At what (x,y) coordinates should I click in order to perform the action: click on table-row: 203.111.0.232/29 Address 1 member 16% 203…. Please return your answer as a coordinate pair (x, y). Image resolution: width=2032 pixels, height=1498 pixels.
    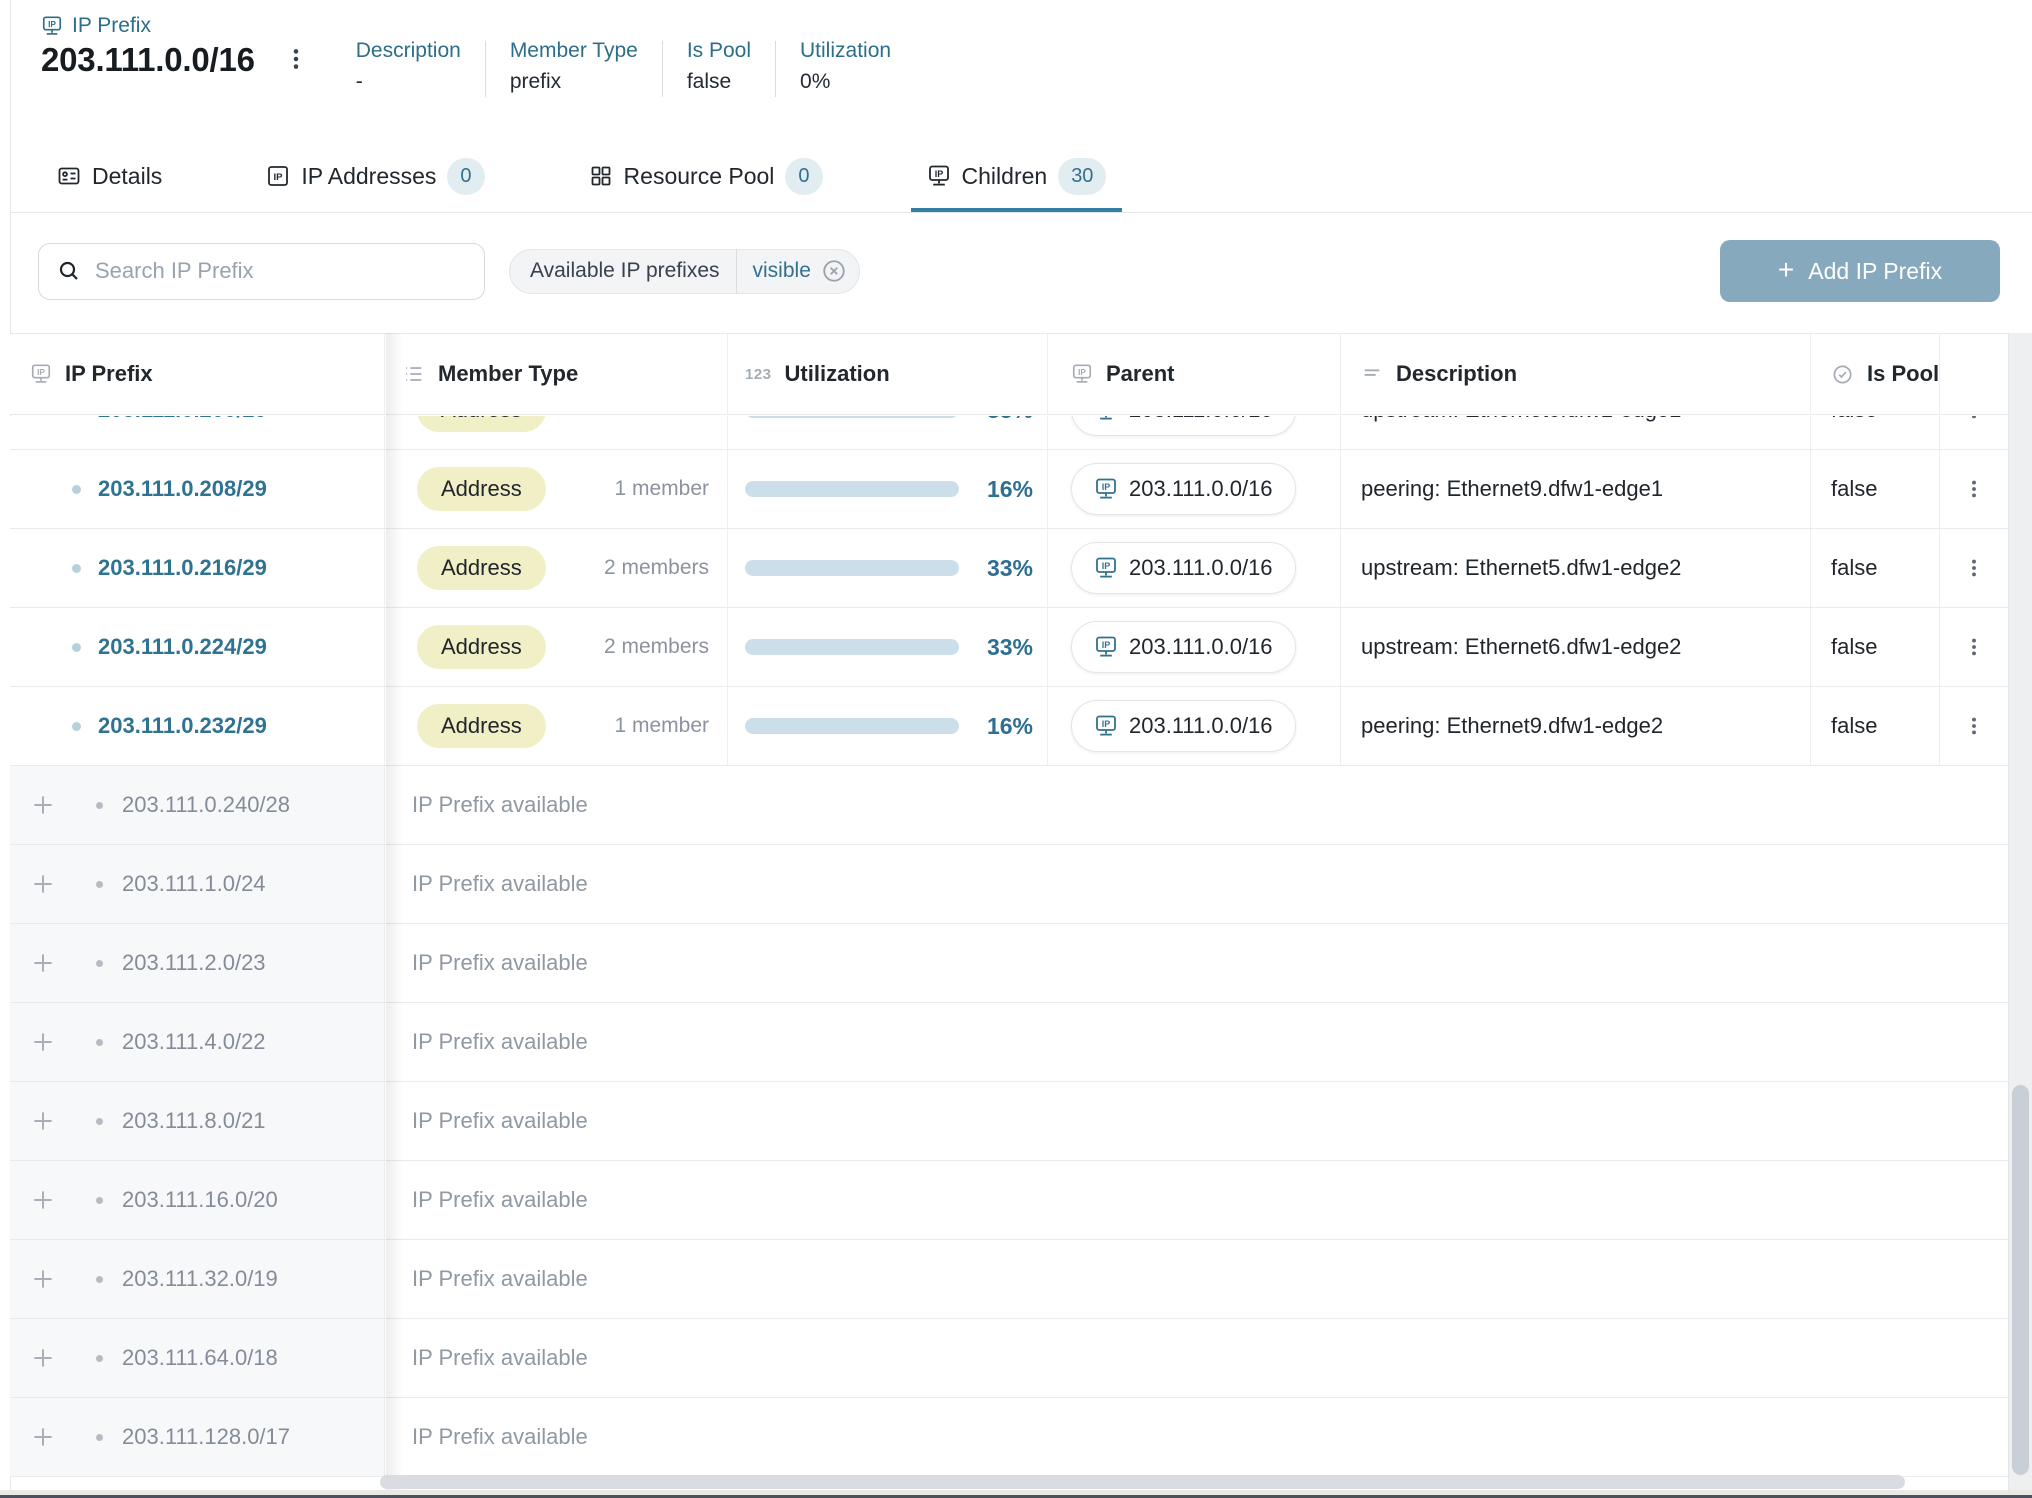
    Looking at the image, I should click on (1009, 726).